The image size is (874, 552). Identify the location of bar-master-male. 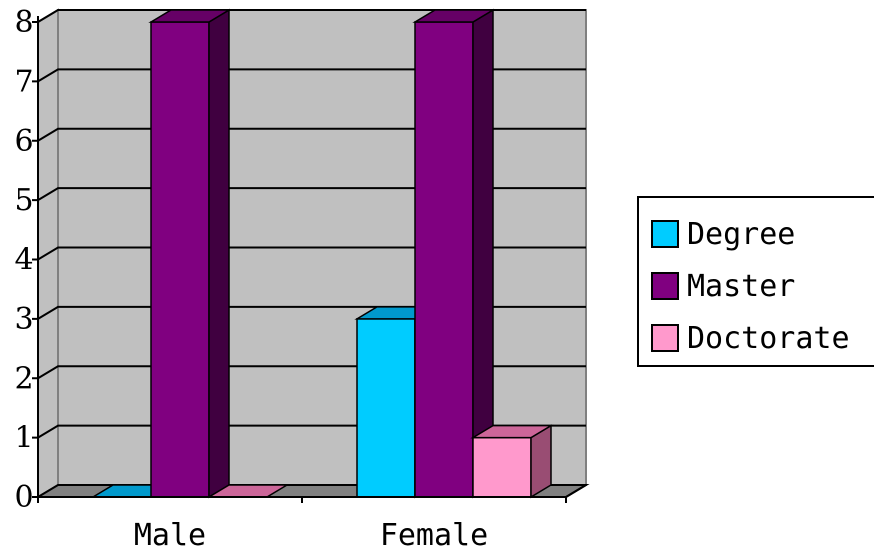
(190, 253).